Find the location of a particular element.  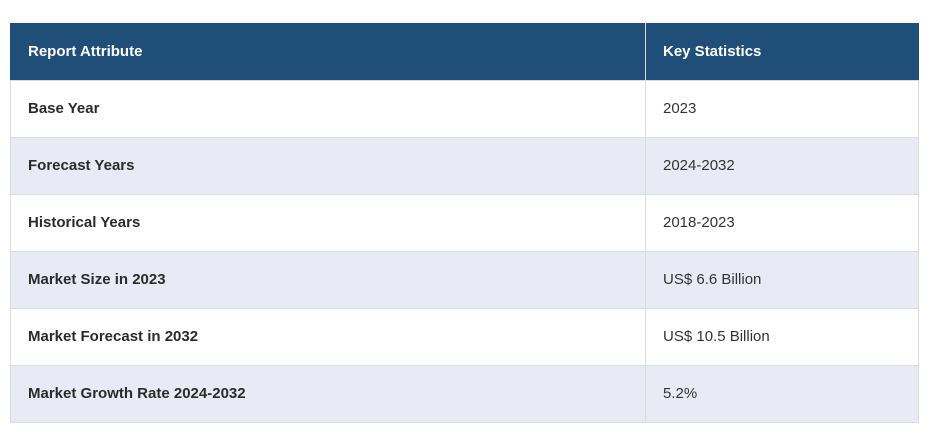

row-attribute-cell: Base Year is located at coordinates (328, 108).